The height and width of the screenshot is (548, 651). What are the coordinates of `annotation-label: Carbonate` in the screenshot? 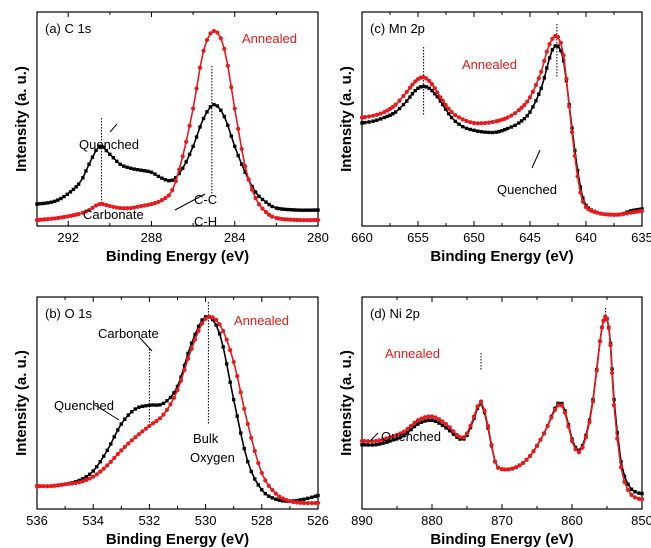 It's located at (128, 333).